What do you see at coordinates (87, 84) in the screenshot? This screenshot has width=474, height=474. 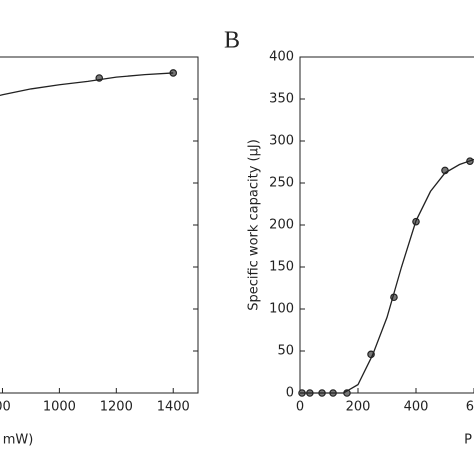 I see `fit-line` at bounding box center [87, 84].